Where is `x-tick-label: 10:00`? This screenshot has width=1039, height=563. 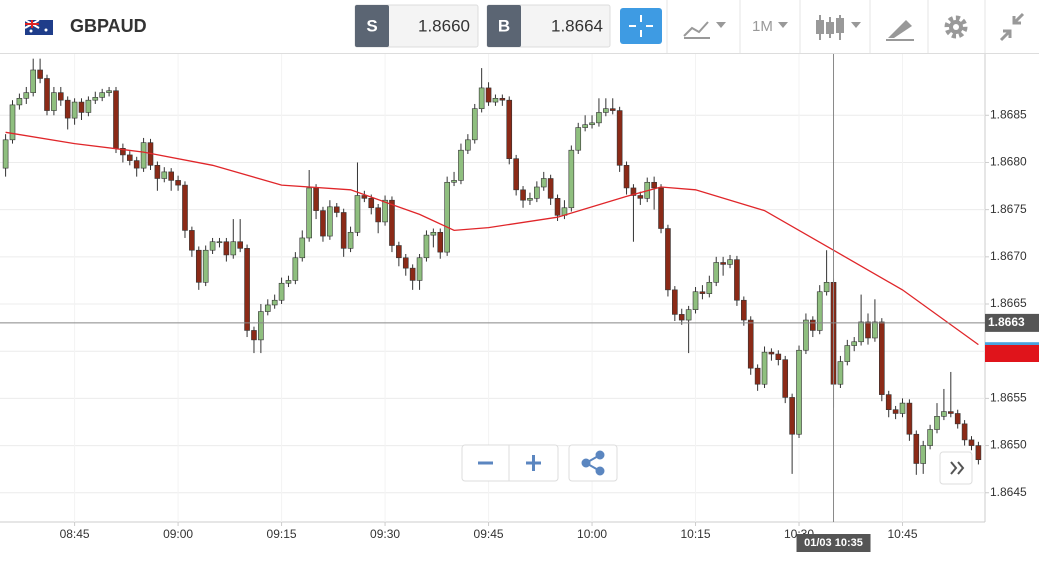 x-tick-label: 10:00 is located at coordinates (592, 534).